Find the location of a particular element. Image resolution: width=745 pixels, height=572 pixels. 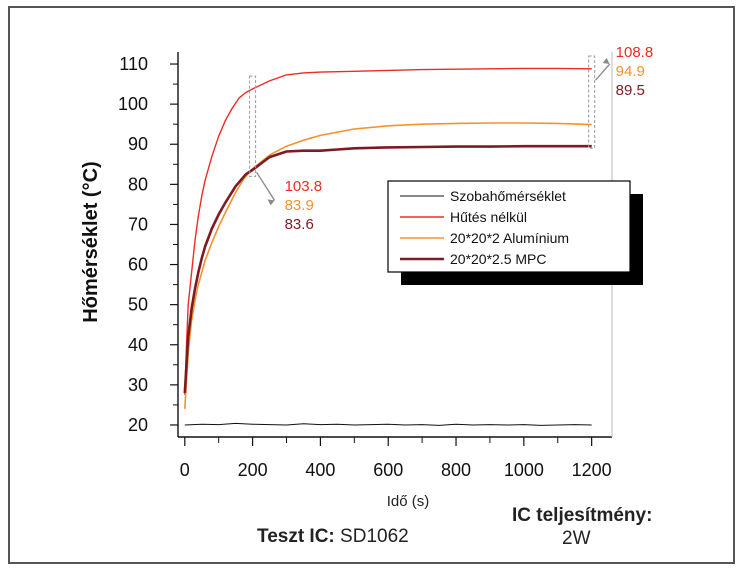

y-tick-label: 30 is located at coordinates (138, 385).